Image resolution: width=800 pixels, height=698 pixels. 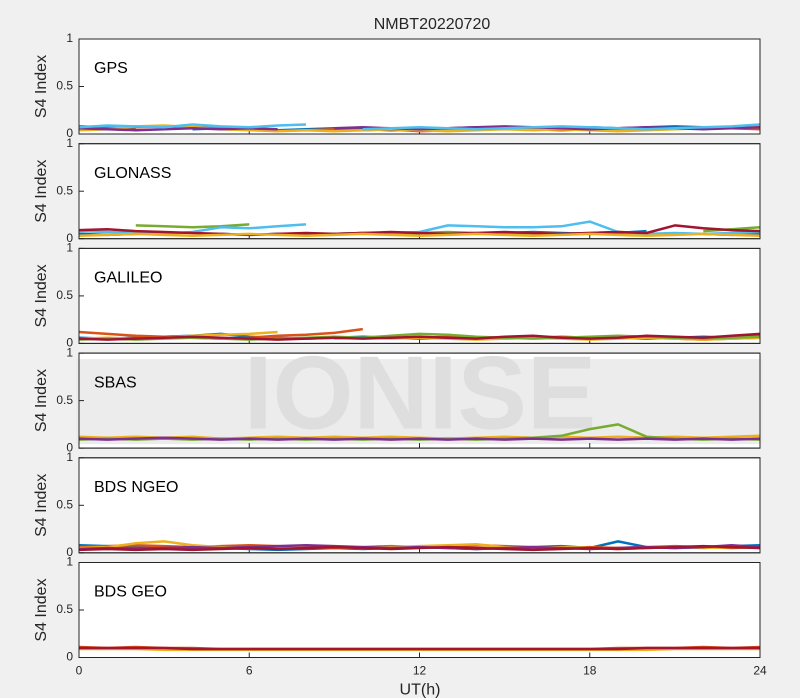 I want to click on panel-label: BDS GEO, so click(x=130, y=592).